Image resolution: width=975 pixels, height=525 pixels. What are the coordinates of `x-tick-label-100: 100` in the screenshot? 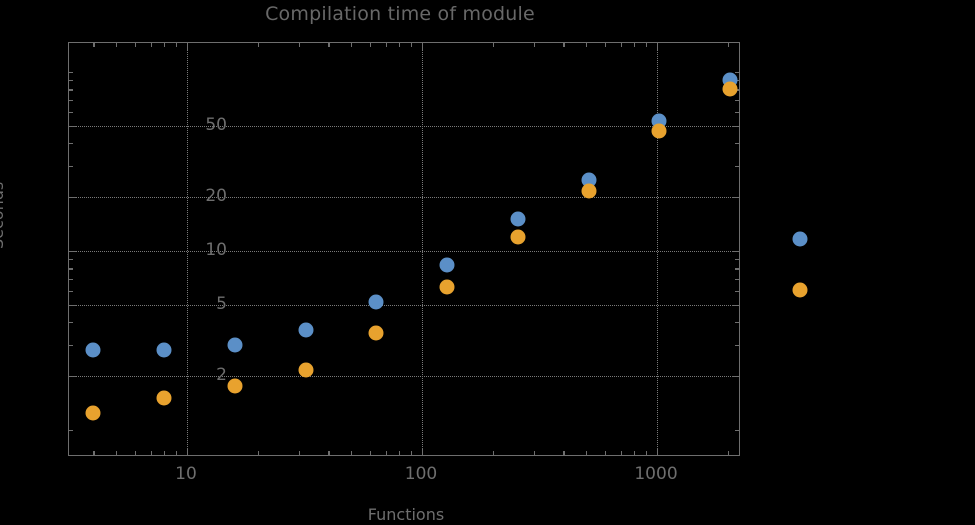 It's located at (421, 474).